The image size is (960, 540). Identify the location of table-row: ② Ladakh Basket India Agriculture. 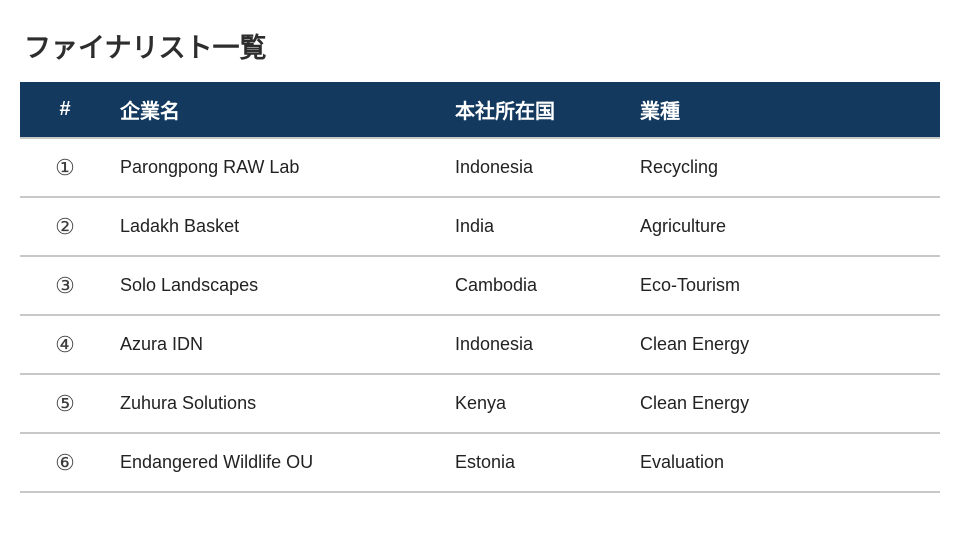
(480, 227).